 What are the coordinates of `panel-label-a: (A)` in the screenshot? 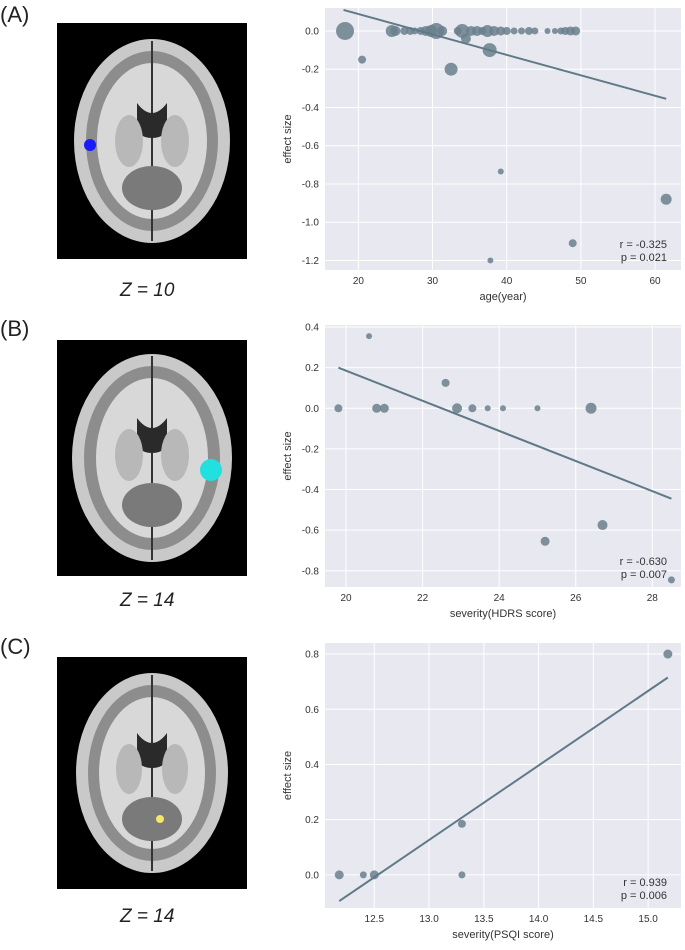 It's located at (15, 14).